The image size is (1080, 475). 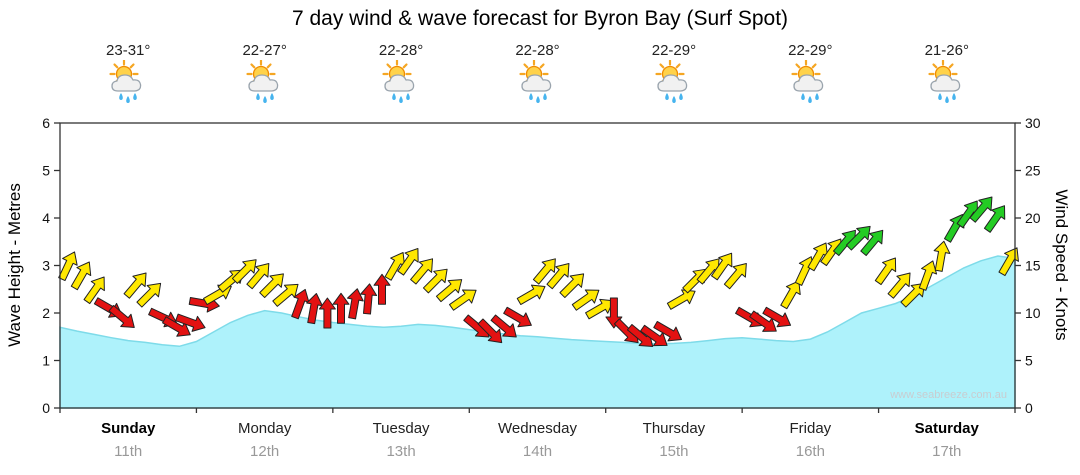 What do you see at coordinates (128, 428) in the screenshot?
I see `day-name-label: Sunday` at bounding box center [128, 428].